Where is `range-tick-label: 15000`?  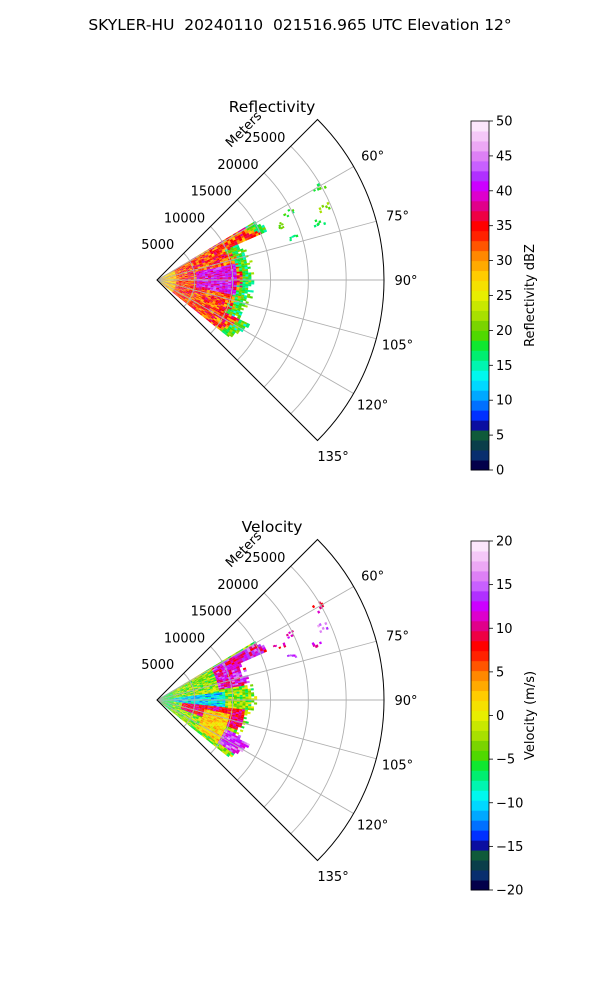
range-tick-label: 15000 is located at coordinates (211, 192).